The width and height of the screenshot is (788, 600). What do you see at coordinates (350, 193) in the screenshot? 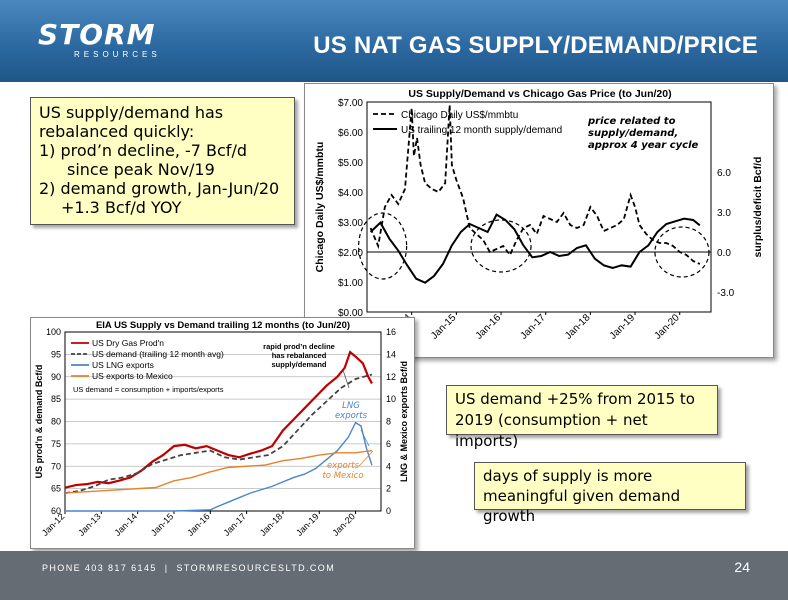
I see `y-tick-label: $4.00` at bounding box center [350, 193].